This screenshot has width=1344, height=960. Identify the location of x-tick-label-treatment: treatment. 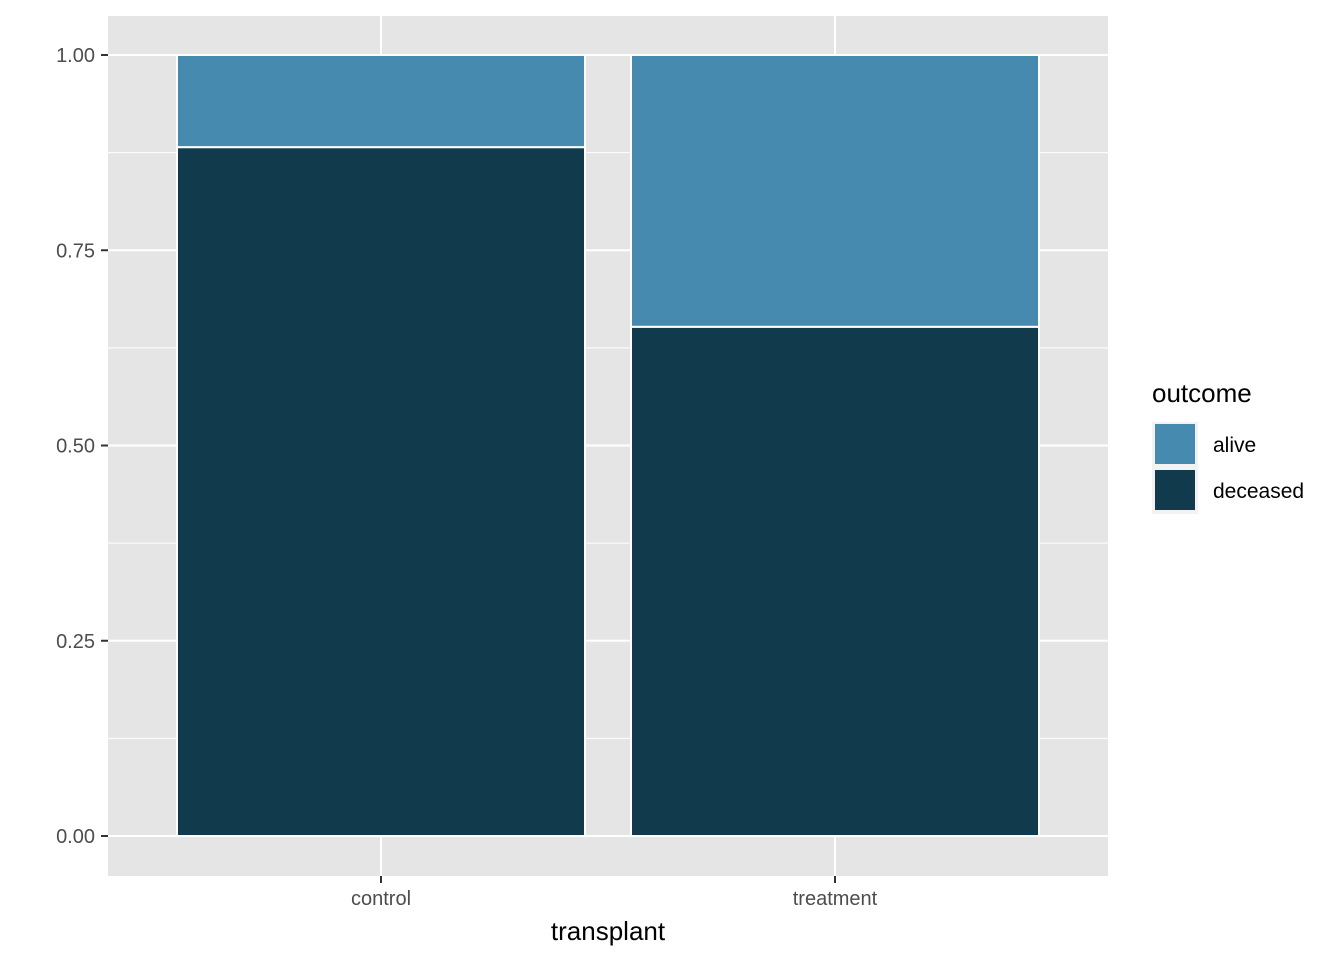
(835, 899).